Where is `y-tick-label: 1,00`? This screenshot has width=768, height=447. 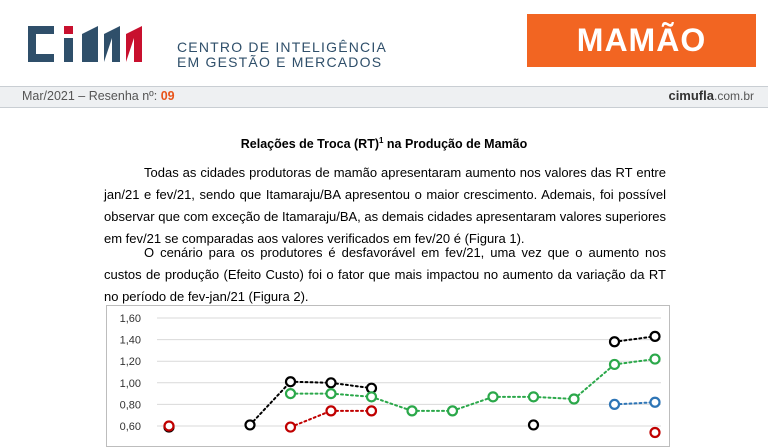
y-tick-label: 1,00 is located at coordinates (130, 384).